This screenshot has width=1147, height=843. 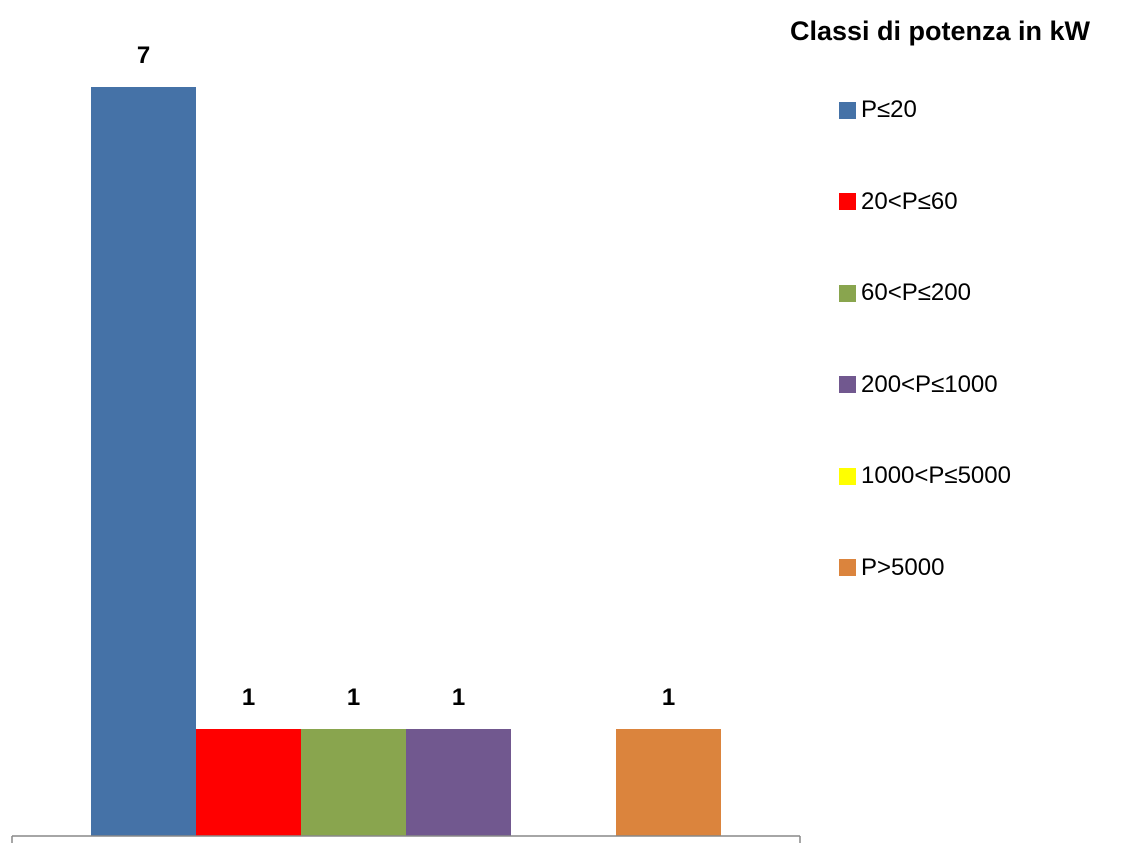 What do you see at coordinates (909, 201) in the screenshot?
I see `legend-label: 20<P≤60` at bounding box center [909, 201].